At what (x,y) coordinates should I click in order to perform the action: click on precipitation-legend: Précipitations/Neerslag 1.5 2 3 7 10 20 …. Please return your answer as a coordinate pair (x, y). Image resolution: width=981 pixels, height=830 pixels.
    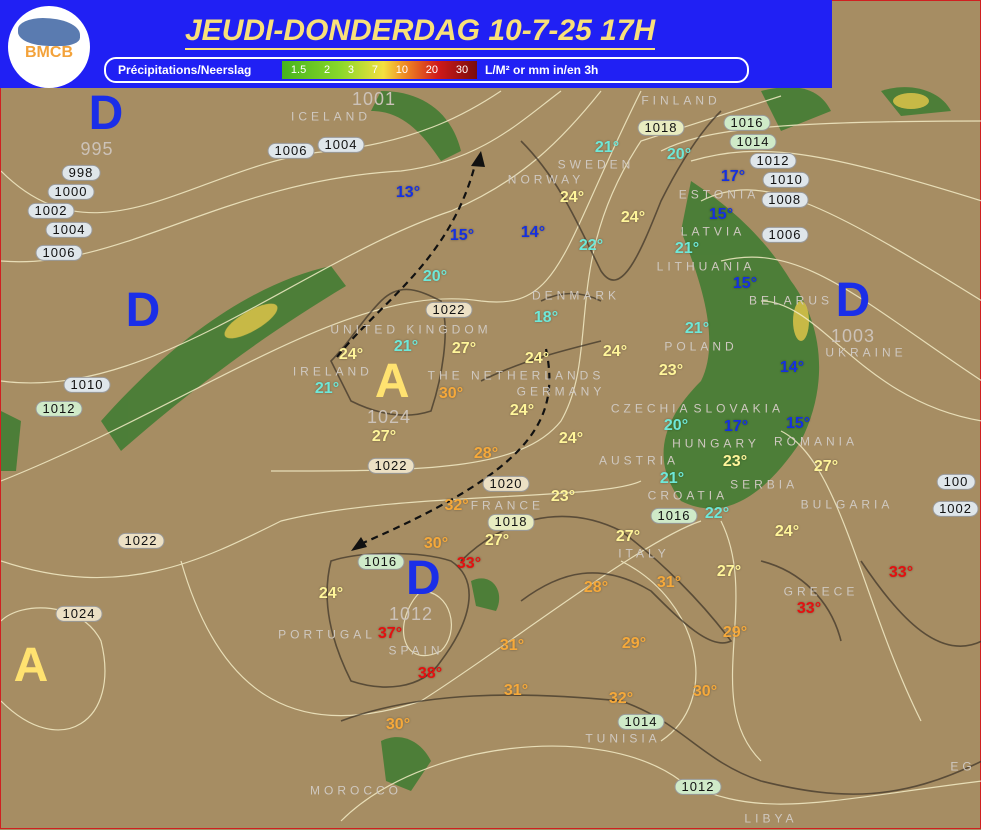
    Looking at the image, I should click on (426, 70).